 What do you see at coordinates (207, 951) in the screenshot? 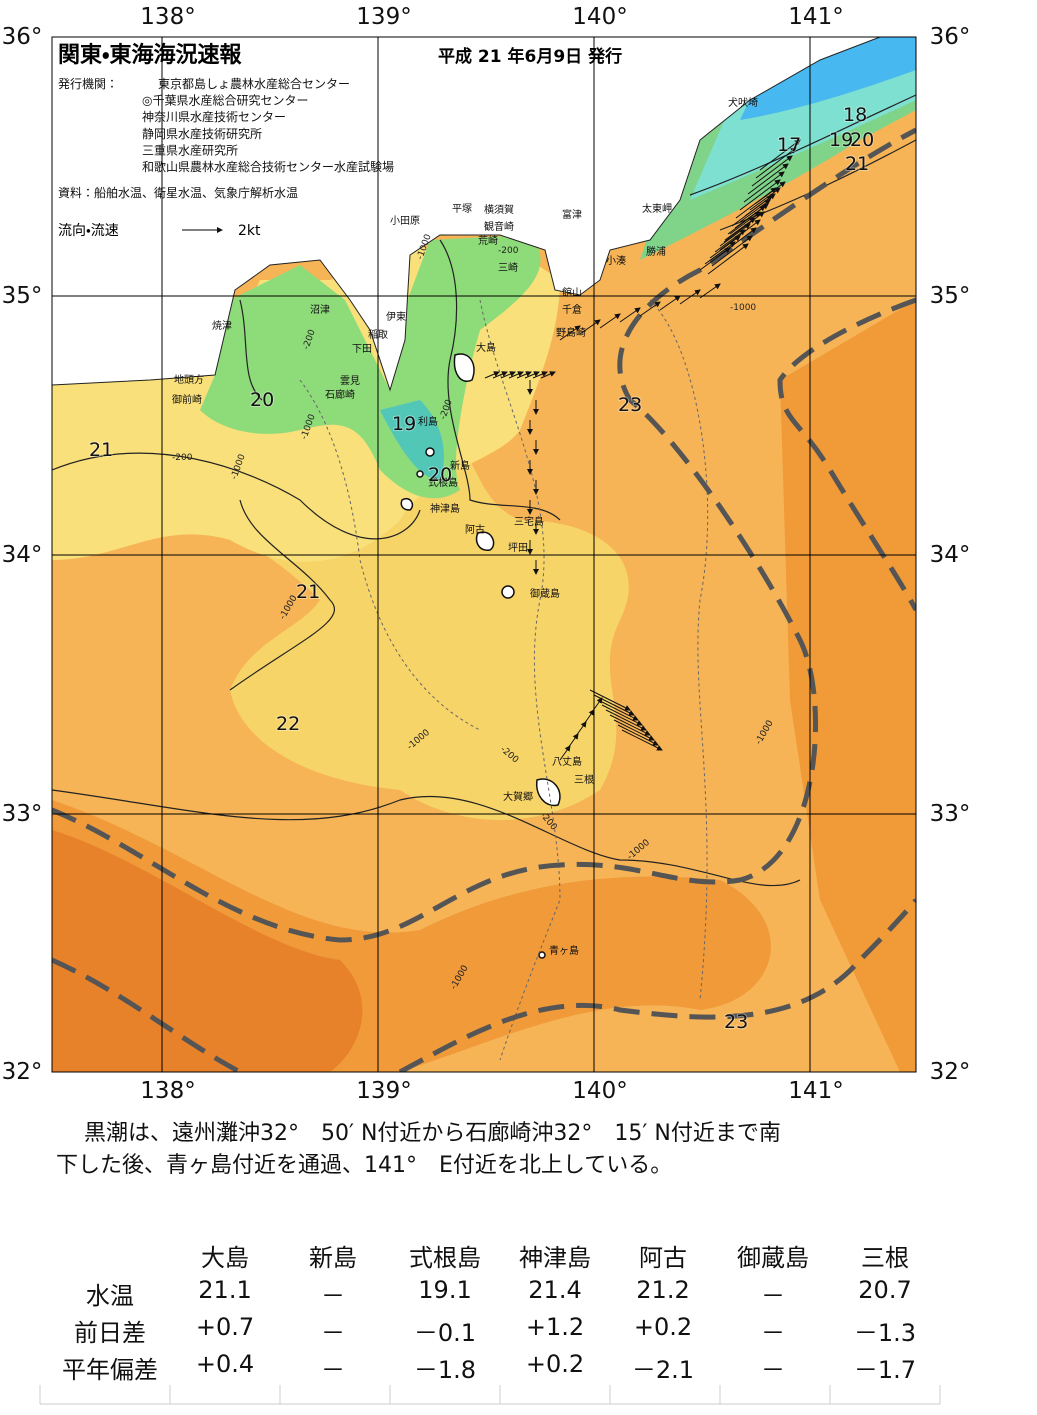
I see `warm-water-core` at bounding box center [207, 951].